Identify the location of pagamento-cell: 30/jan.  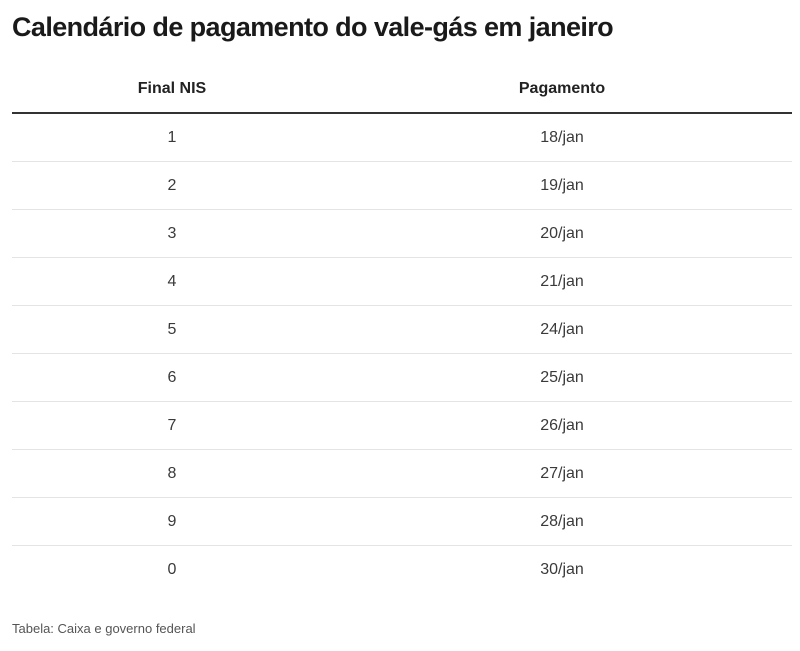
(562, 569).